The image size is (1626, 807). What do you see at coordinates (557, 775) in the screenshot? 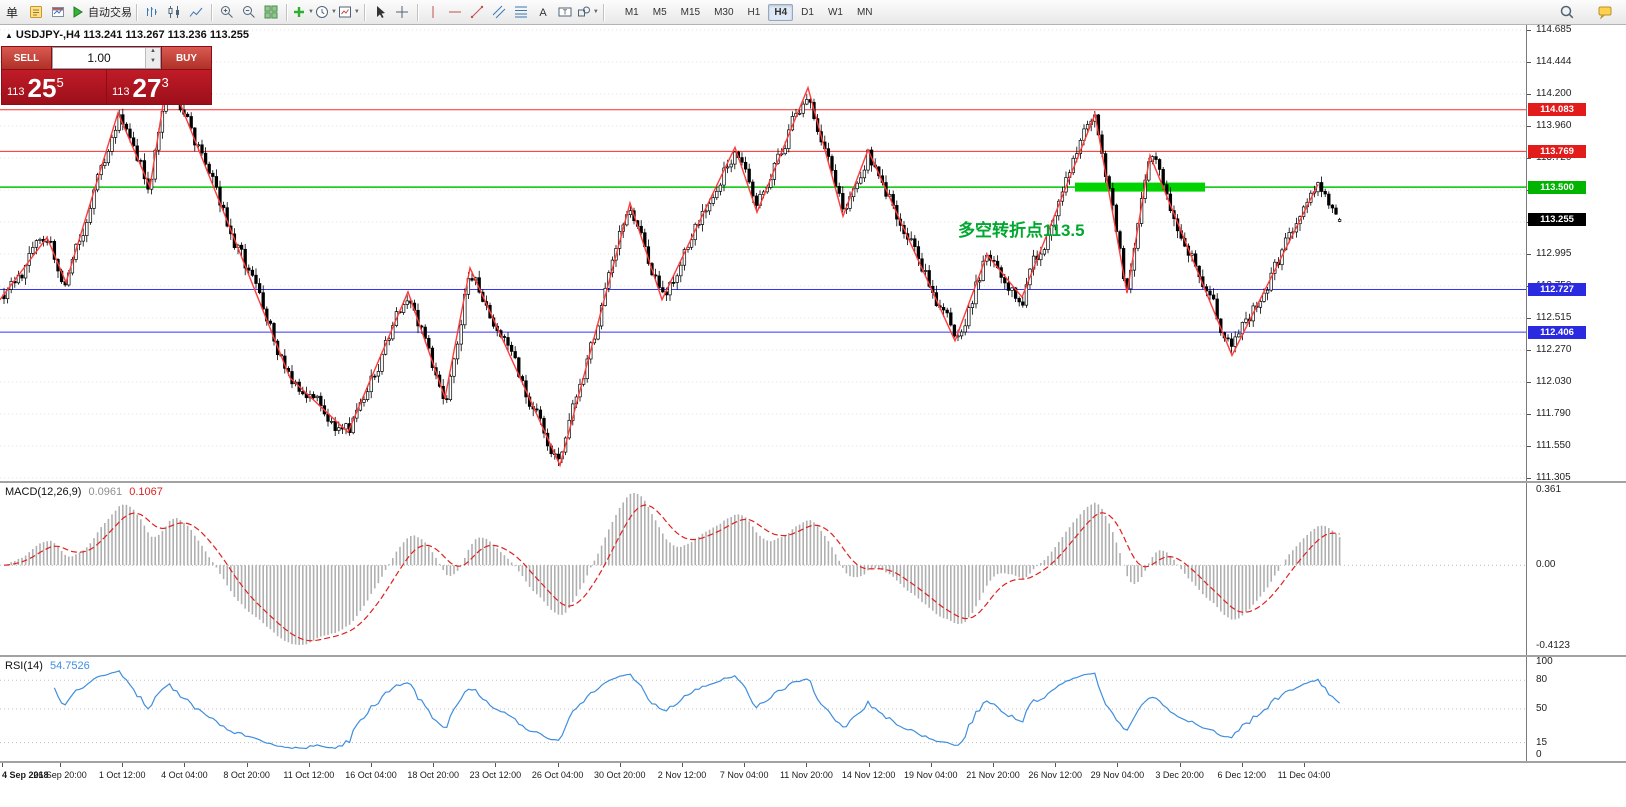
I see `time-label: 26 Oct 04:00` at bounding box center [557, 775].